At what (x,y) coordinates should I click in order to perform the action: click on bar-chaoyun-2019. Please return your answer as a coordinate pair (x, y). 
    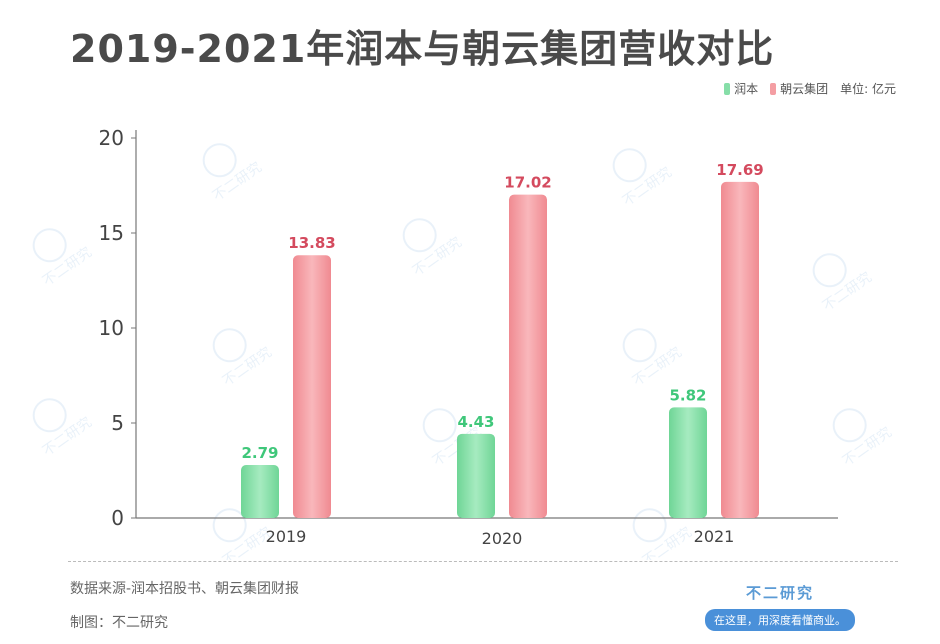
    Looking at the image, I should click on (312, 387).